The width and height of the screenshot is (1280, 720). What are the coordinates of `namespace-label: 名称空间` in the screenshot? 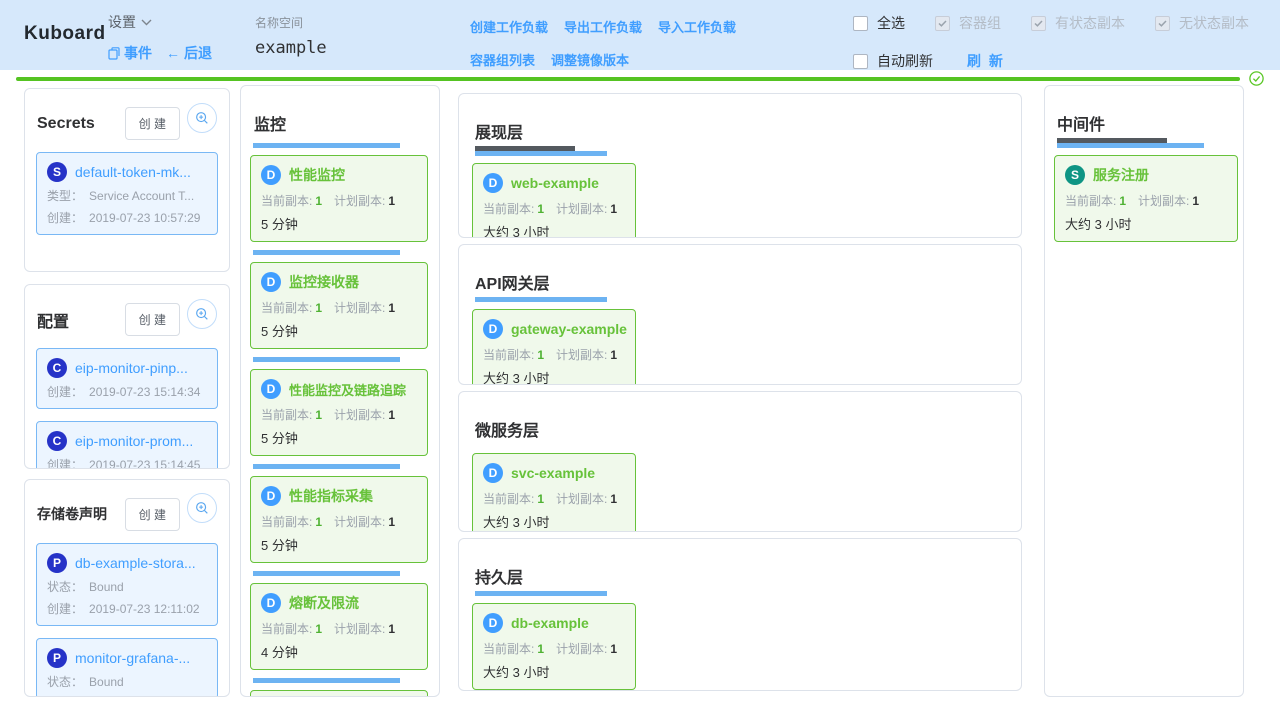 It's located at (279, 23).